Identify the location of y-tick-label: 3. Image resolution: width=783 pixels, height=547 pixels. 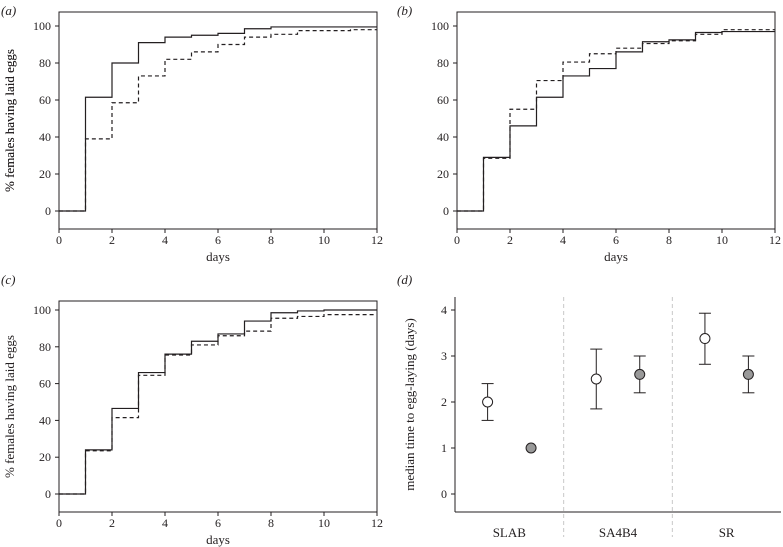
(444, 356).